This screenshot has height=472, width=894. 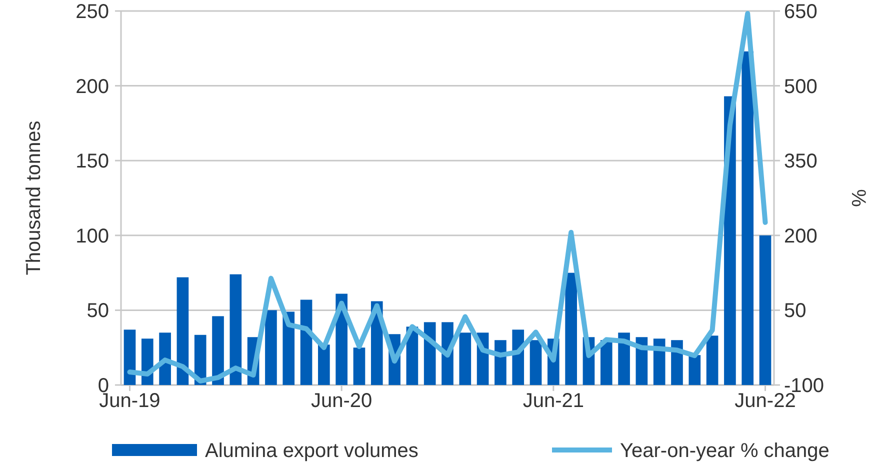 What do you see at coordinates (725, 451) in the screenshot?
I see `legend-label: Year-on-year % change` at bounding box center [725, 451].